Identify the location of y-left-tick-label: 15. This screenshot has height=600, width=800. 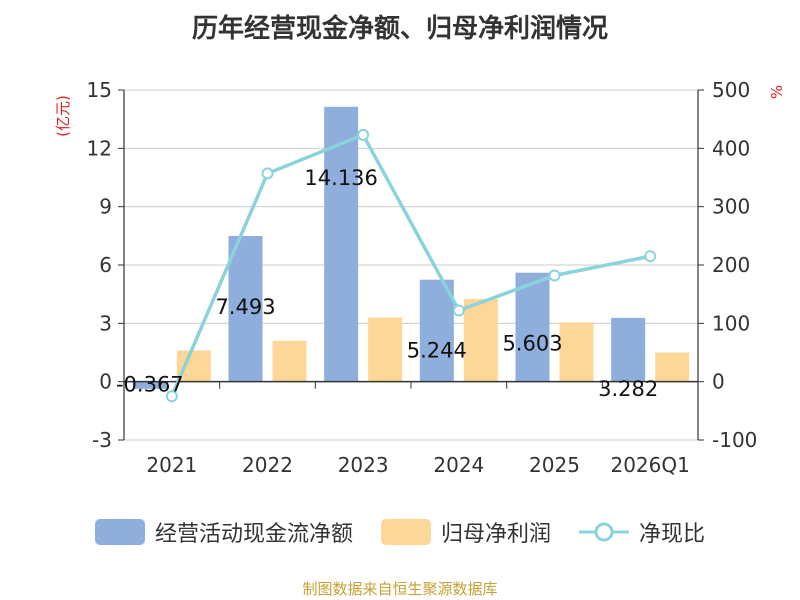
(99, 90).